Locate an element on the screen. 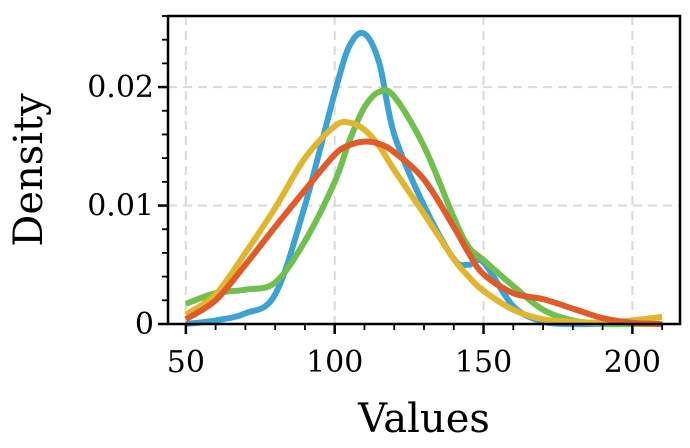  x-axis-label: Values is located at coordinates (423, 419).